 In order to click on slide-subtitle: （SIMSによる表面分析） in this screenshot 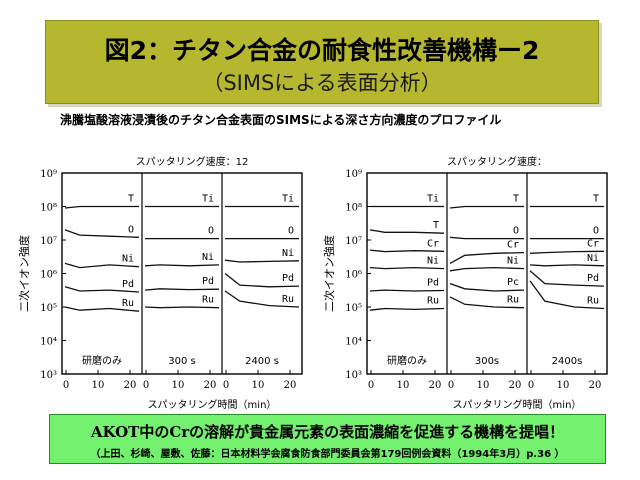, I will do `click(322, 83)`.